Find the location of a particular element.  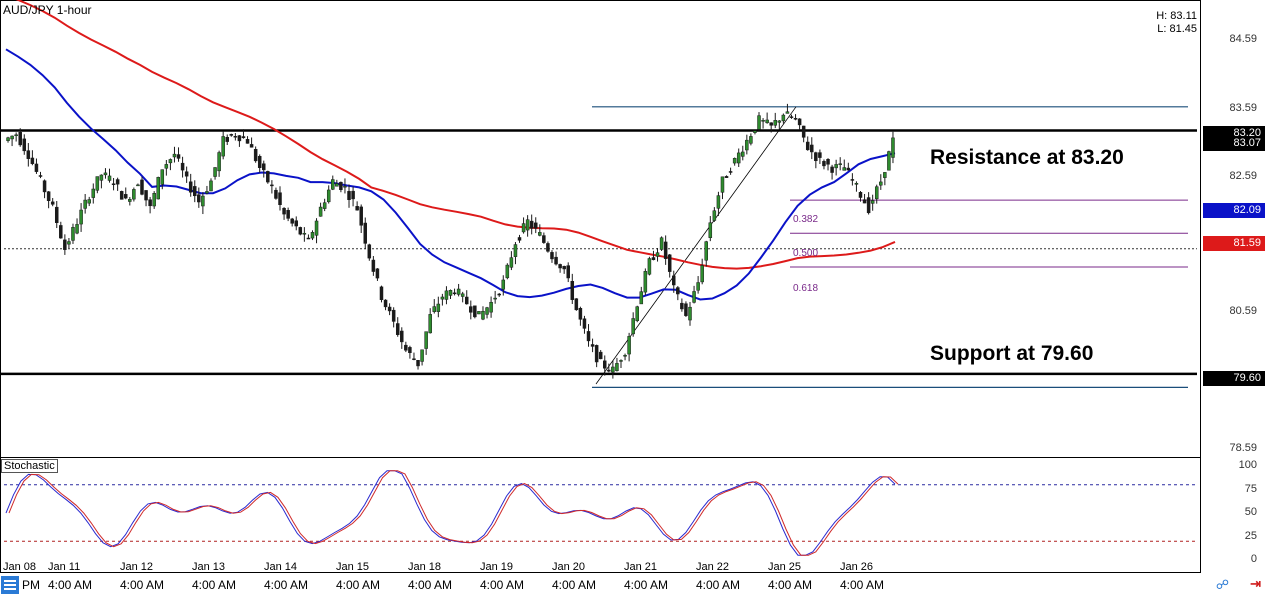

link-icon: ☍ is located at coordinates (1222, 584).